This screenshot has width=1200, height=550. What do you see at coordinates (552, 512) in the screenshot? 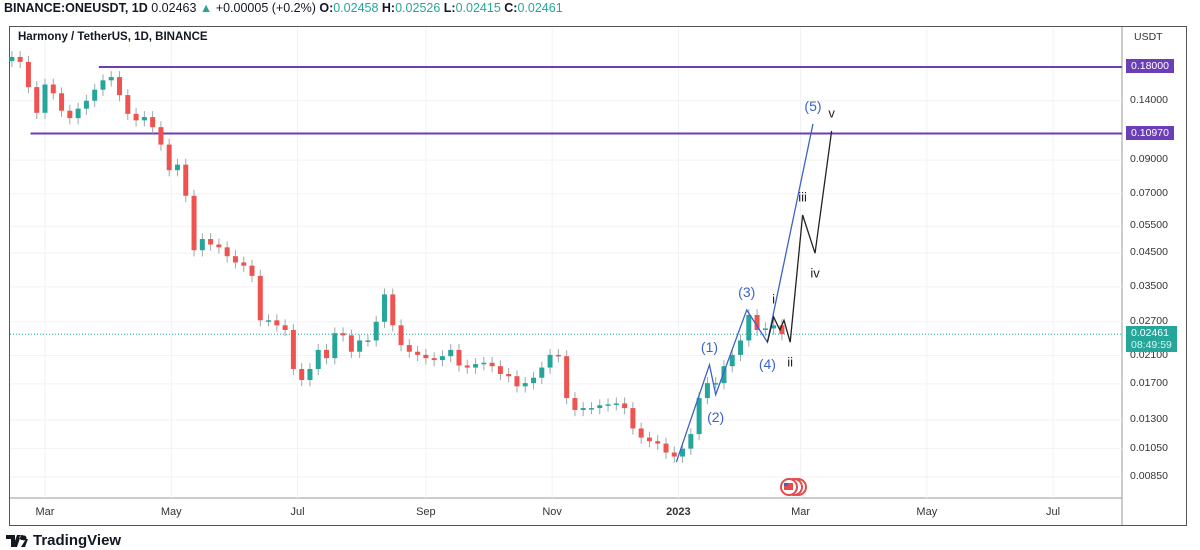
I see `time-tick-label: Nov` at bounding box center [552, 512].